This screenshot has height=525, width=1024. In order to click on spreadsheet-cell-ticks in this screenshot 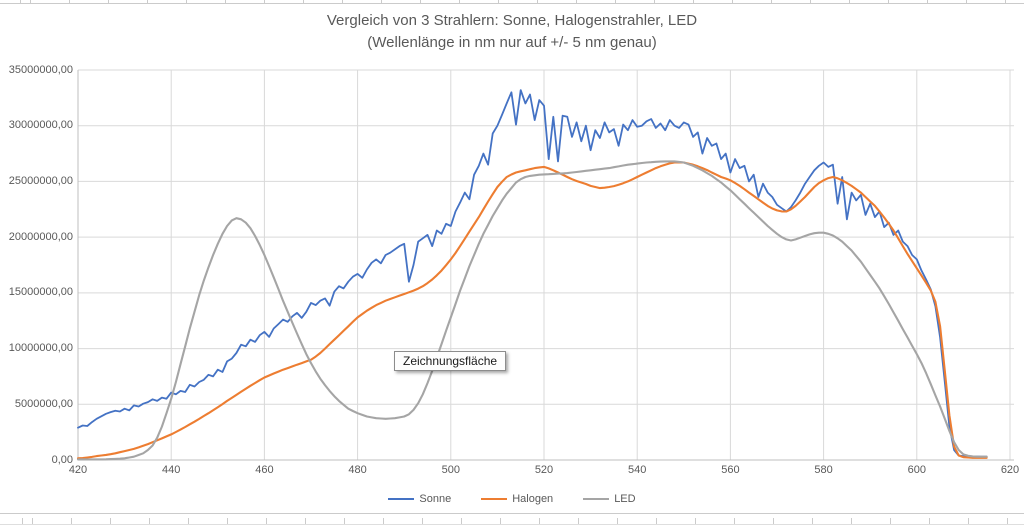, I will do `click(512, 521)`.